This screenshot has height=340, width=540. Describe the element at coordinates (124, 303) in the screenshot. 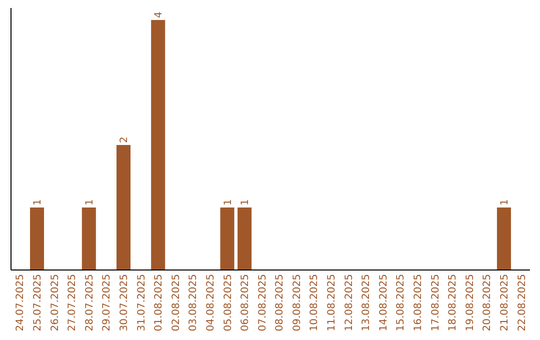

I see `x-tick-label: 30.07.2025` at that location.